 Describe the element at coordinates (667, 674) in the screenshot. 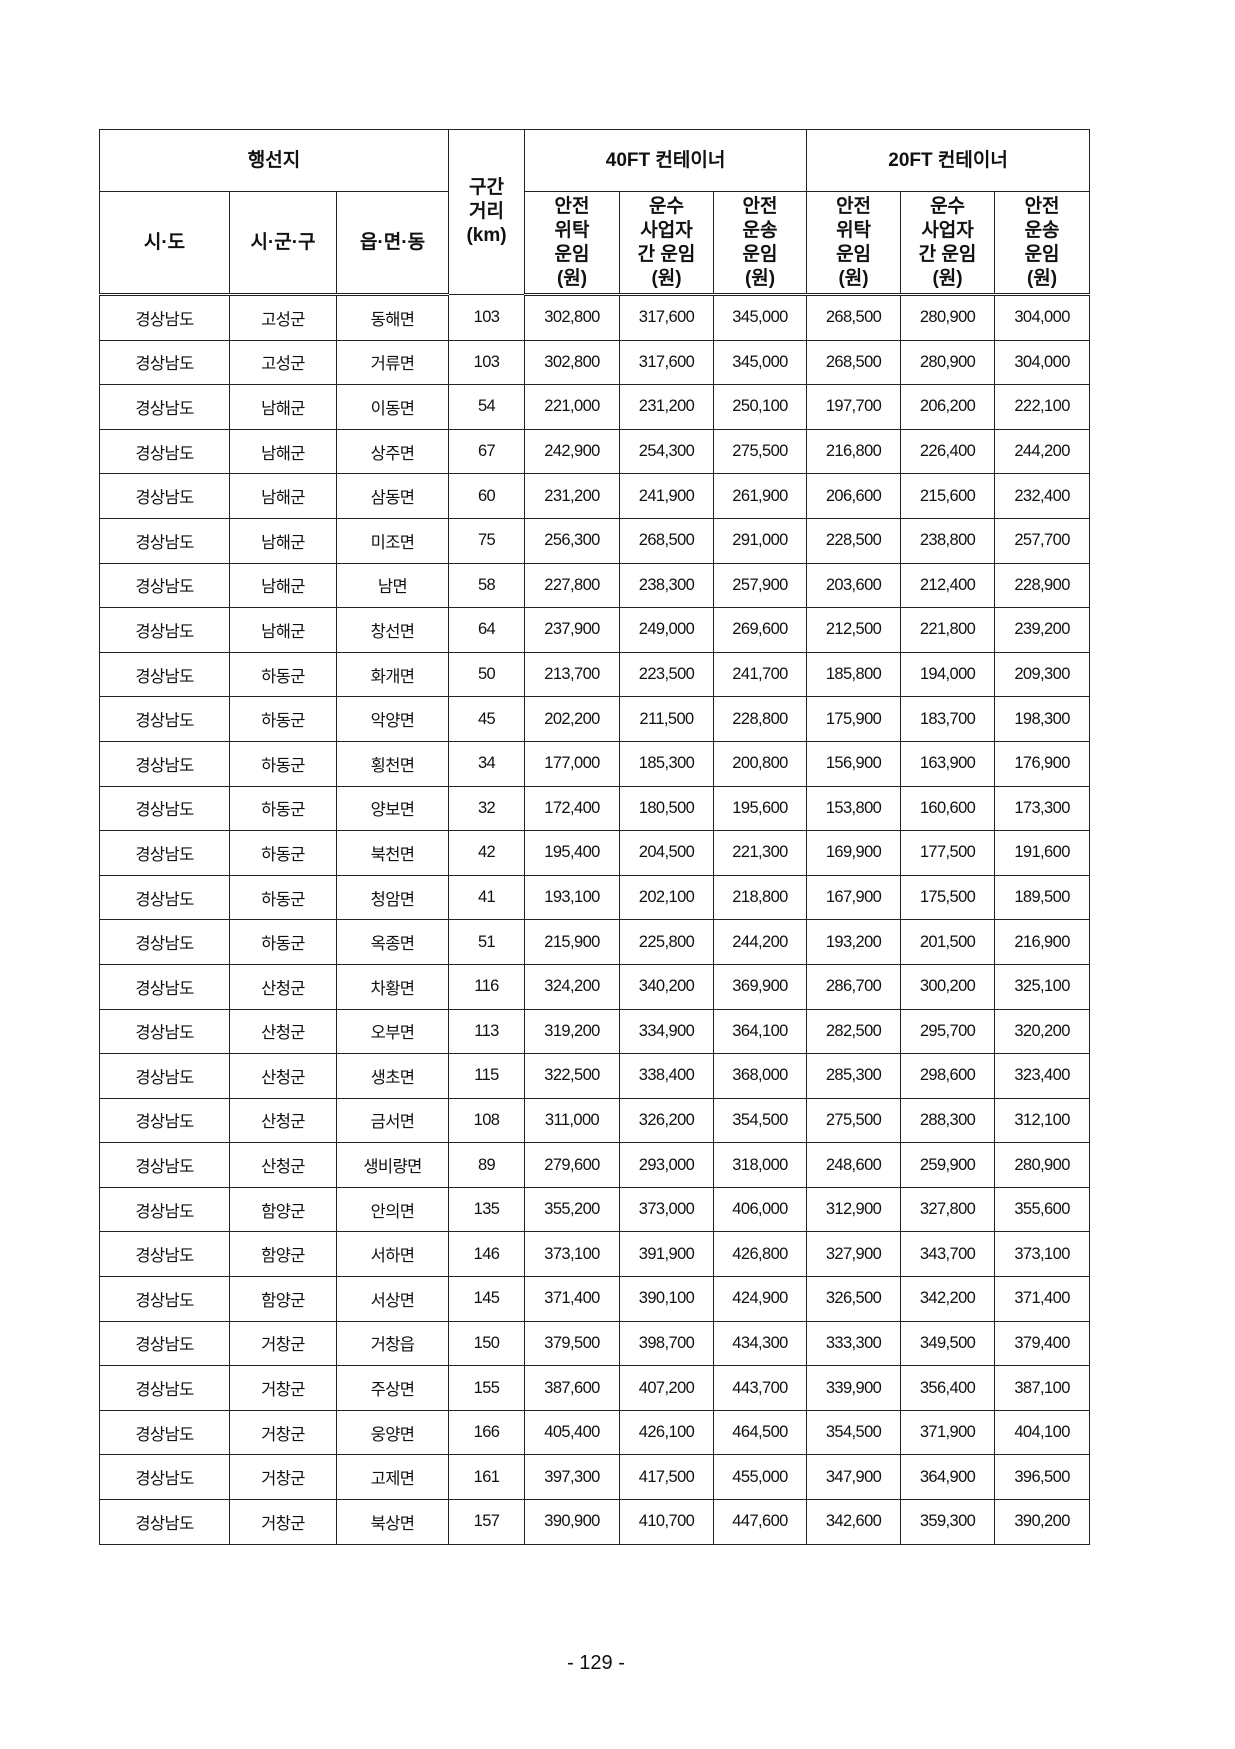

I see `40ft-inter-carrier-cell: 223,500` at that location.